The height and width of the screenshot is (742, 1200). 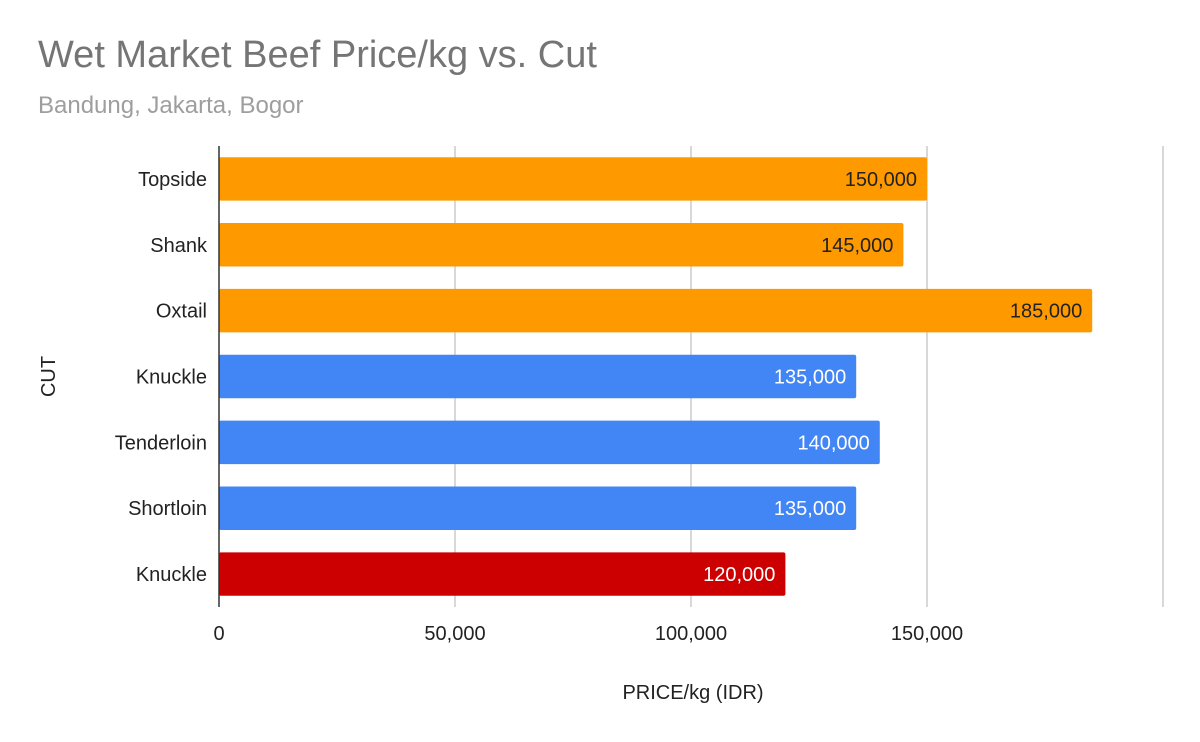 What do you see at coordinates (739, 575) in the screenshot?
I see `bar-value-label: 120,000` at bounding box center [739, 575].